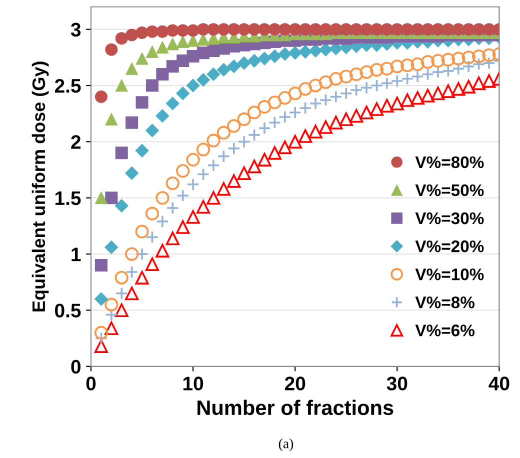 The image size is (520, 458). What do you see at coordinates (499, 383) in the screenshot?
I see `x-tick-label: 40` at bounding box center [499, 383].